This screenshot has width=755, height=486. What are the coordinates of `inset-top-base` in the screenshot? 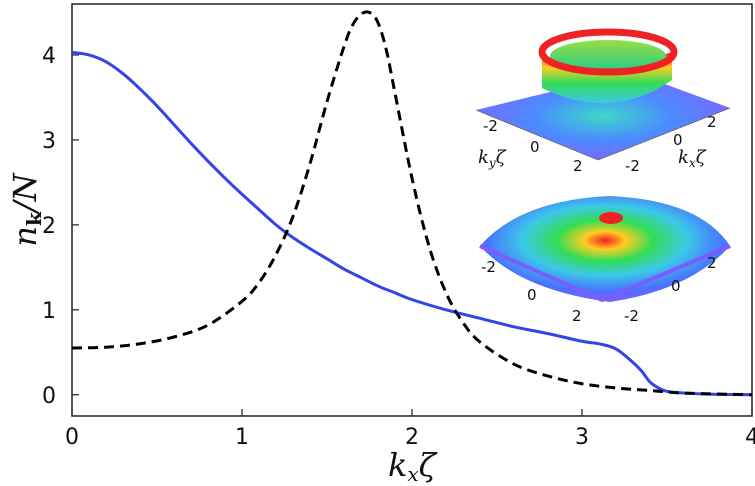 It's located at (603, 116).